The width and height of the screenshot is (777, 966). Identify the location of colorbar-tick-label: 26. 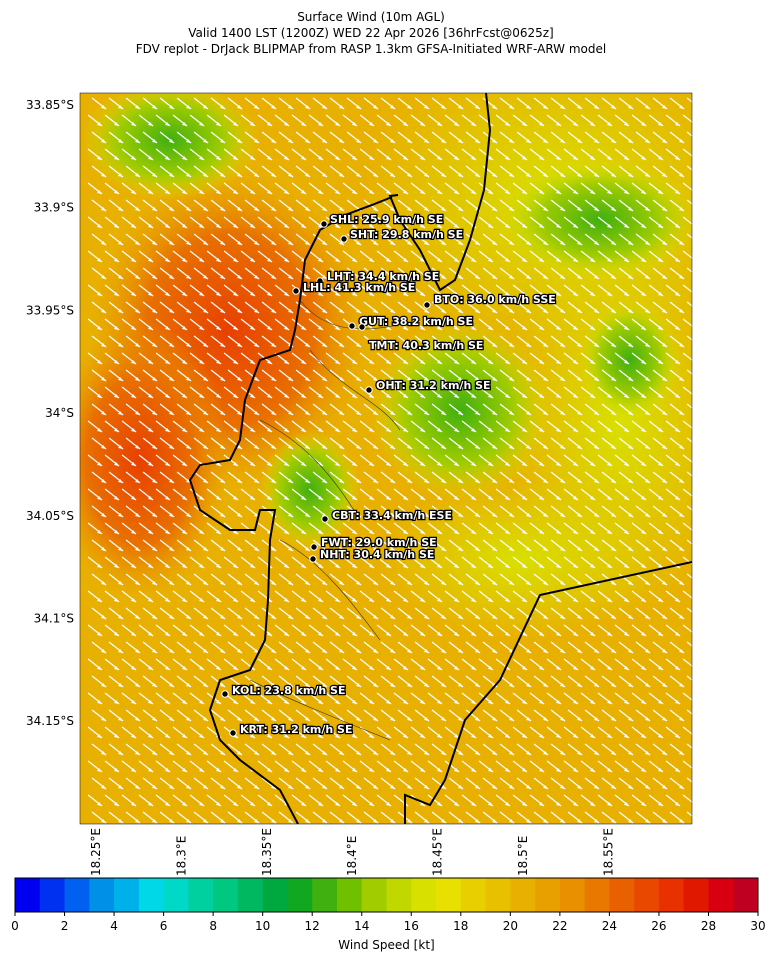
(658, 926).